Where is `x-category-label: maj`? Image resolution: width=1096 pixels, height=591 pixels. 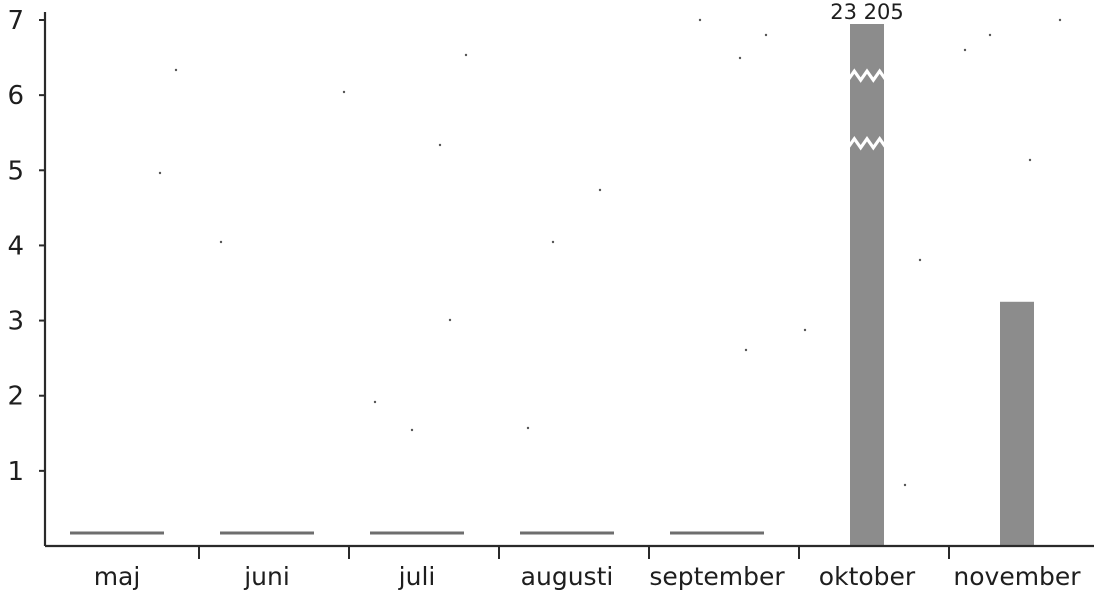
x-category-label: maj is located at coordinates (117, 576).